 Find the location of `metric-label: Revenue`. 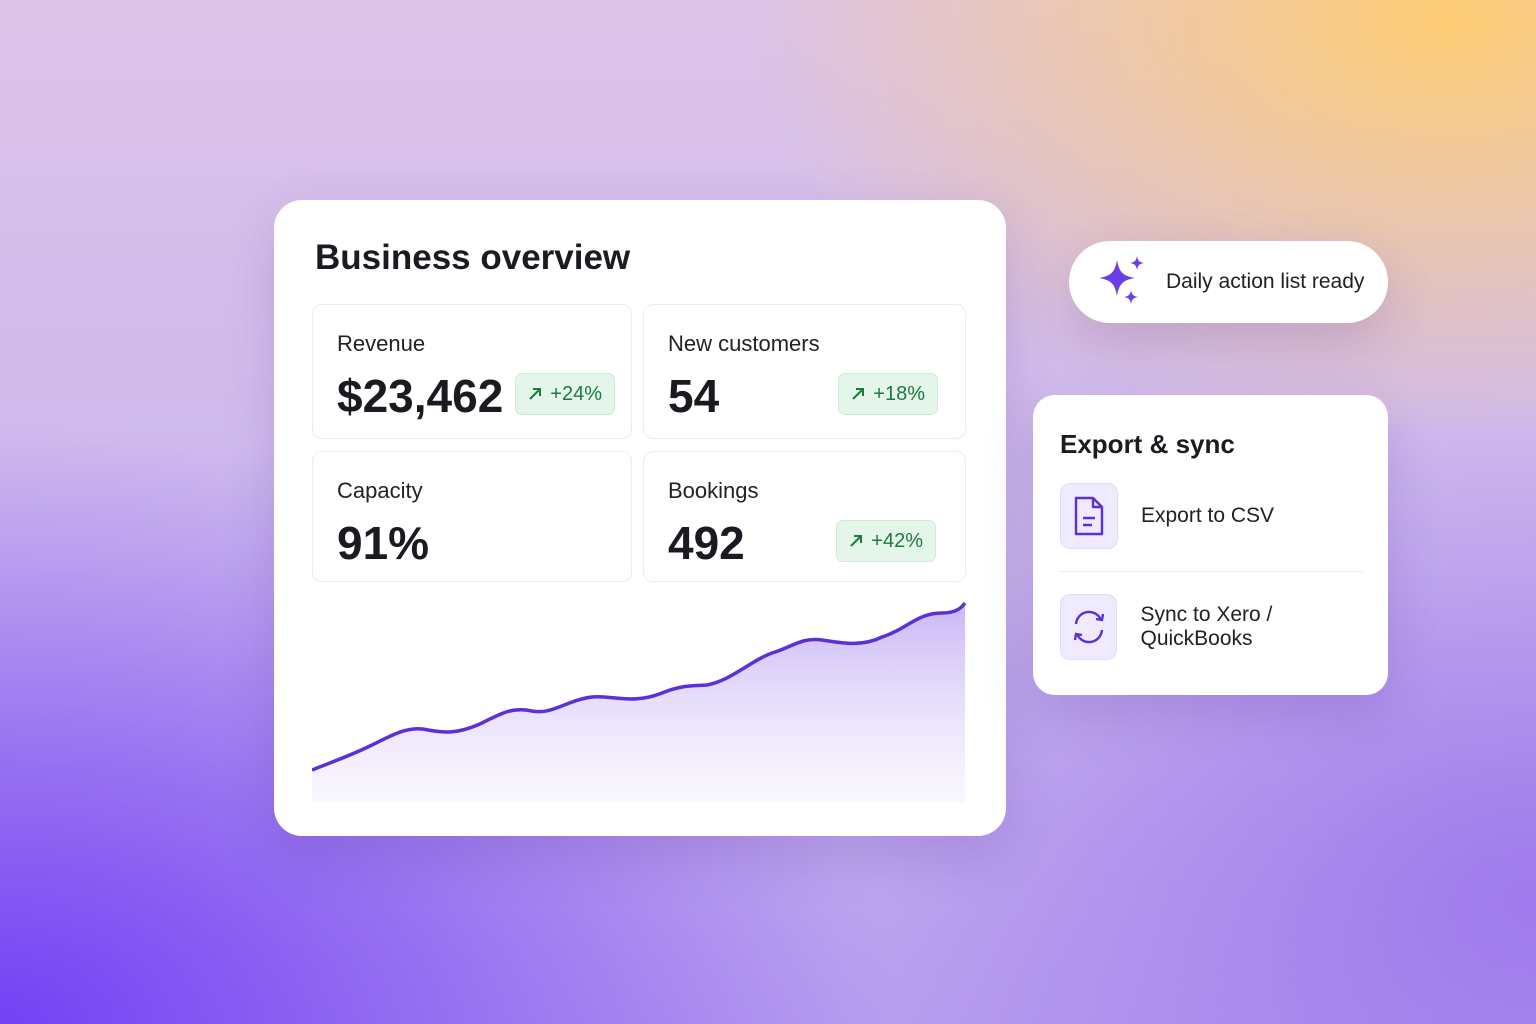

metric-label: Revenue is located at coordinates (381, 343).